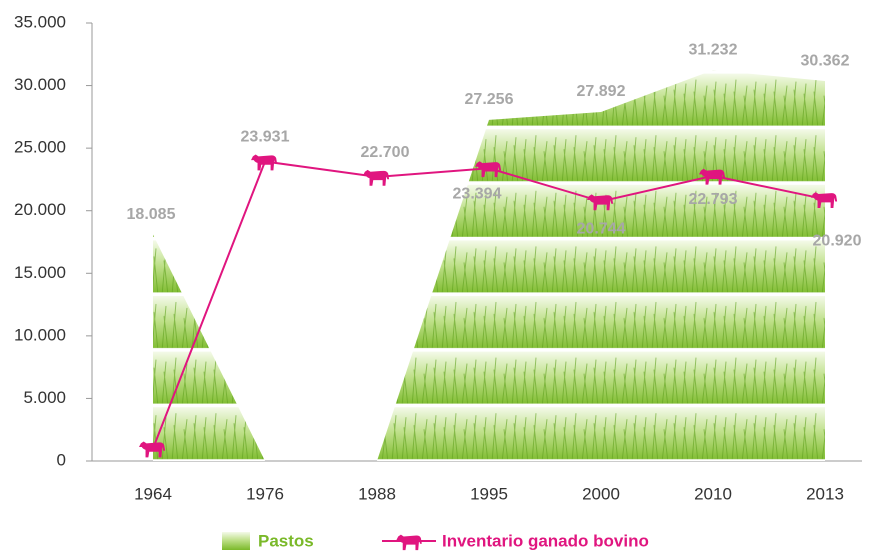  What do you see at coordinates (545, 540) in the screenshot?
I see `legend-label: Inventario ganado bovino` at bounding box center [545, 540].